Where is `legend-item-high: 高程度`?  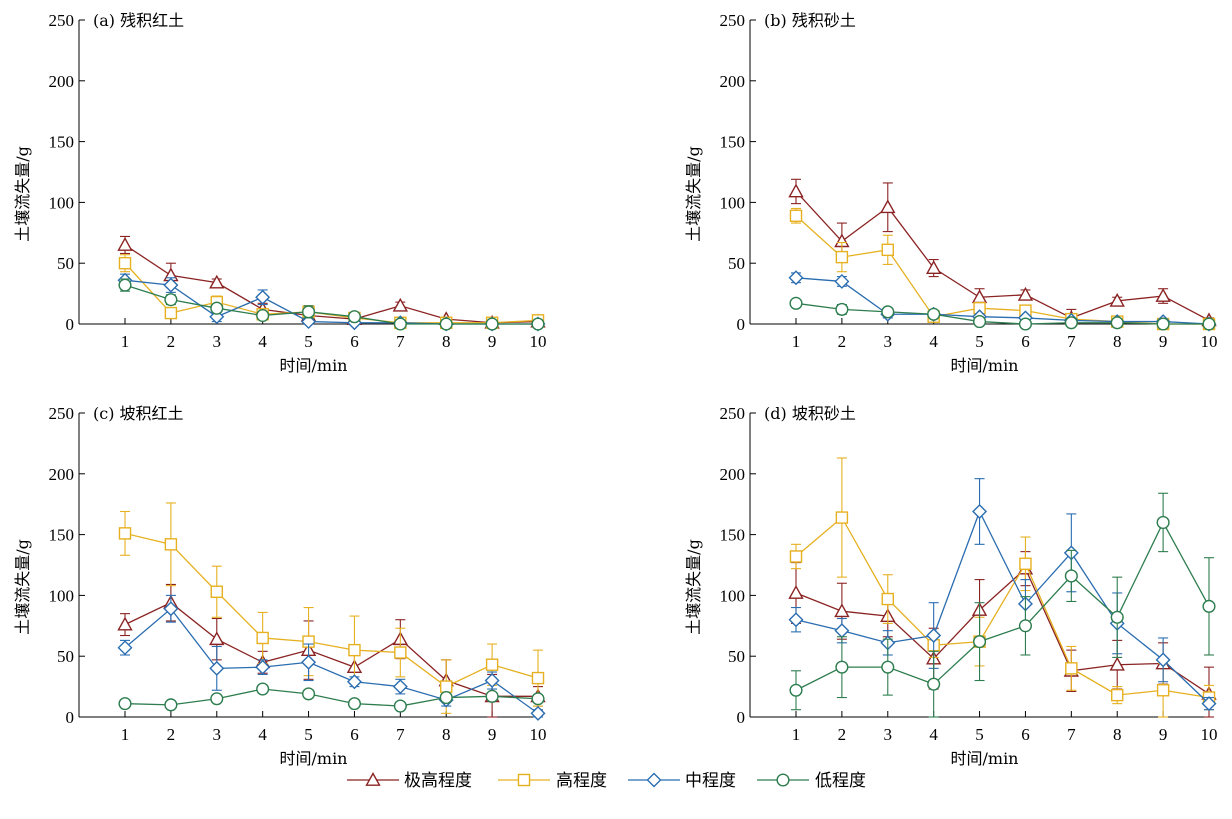 legend-item-high: 高程度 is located at coordinates (552, 781).